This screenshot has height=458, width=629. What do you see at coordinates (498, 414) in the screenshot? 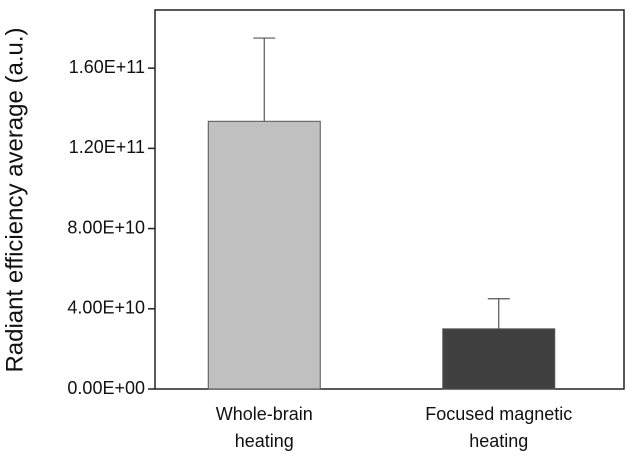
I see `x-tick-label: Focused magnetic` at bounding box center [498, 414].